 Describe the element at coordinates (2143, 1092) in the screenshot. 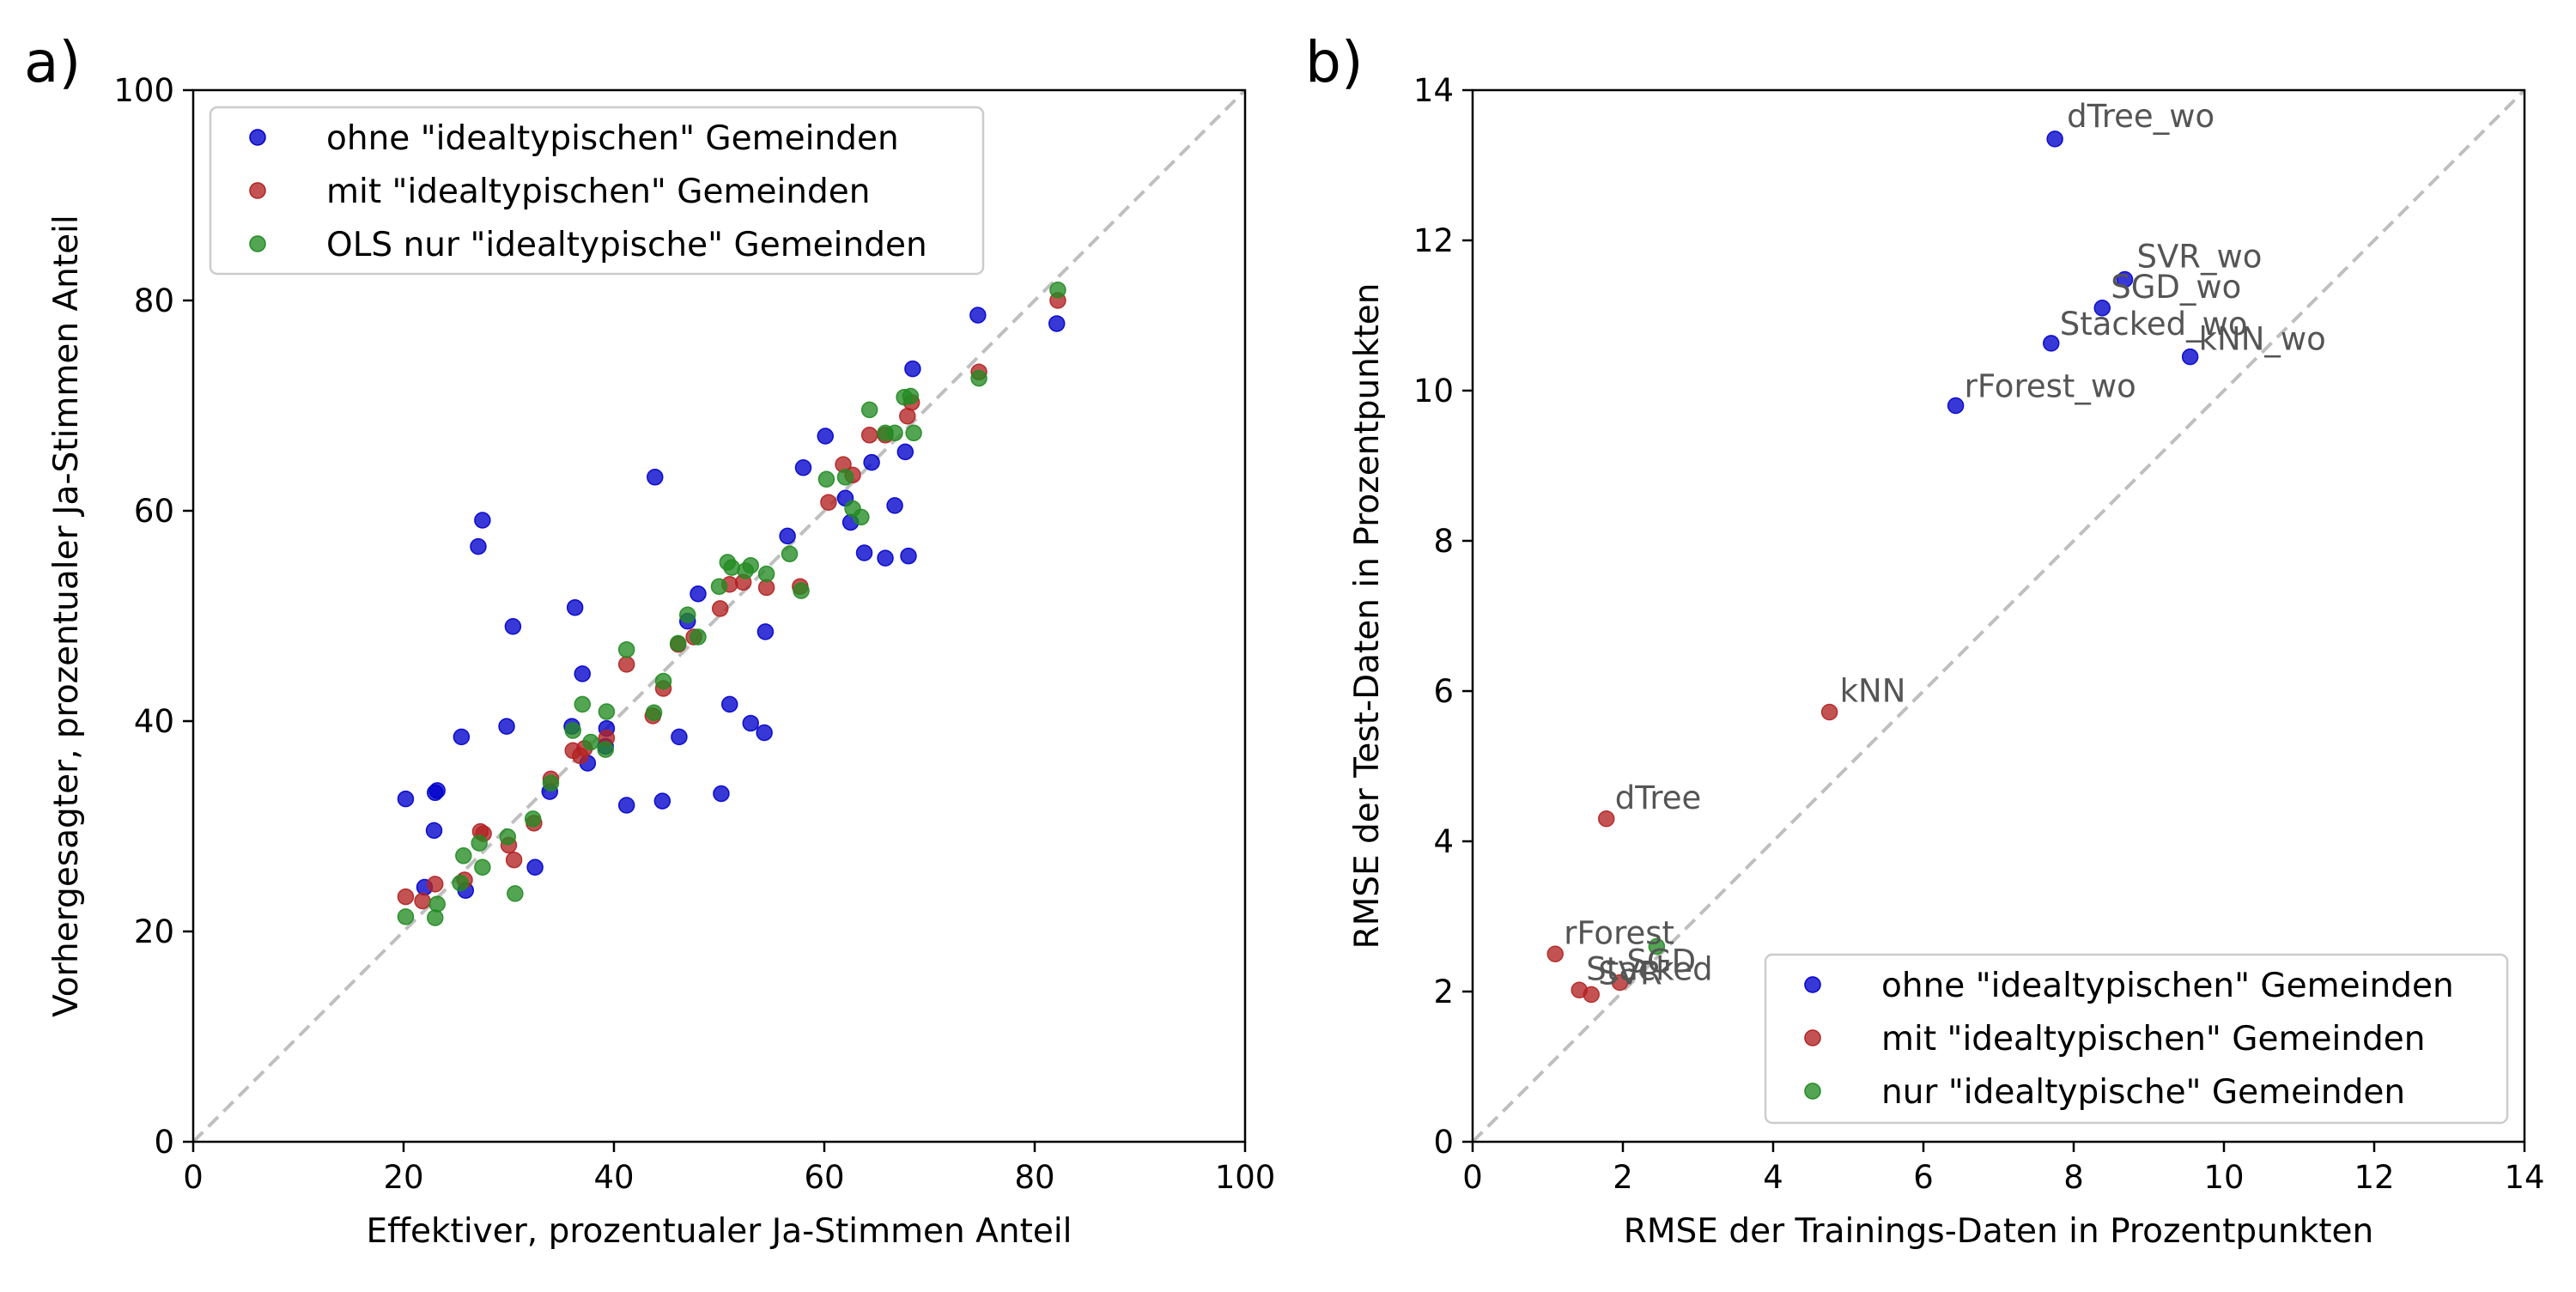

I see `legend-entry-nur: nur "idealtypische" Gemeinden` at that location.